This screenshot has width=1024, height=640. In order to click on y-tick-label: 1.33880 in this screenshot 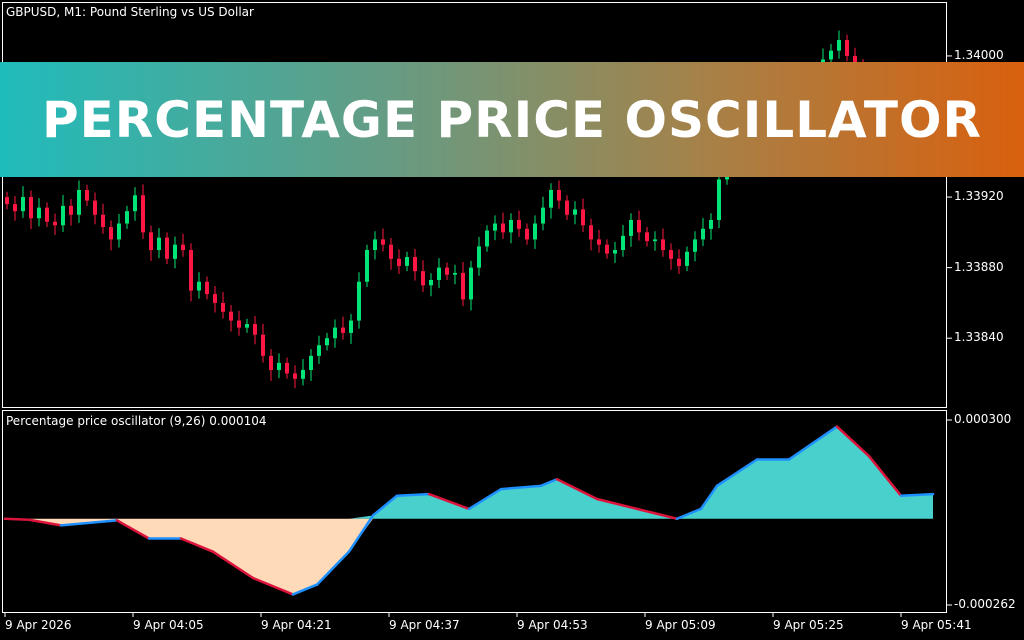, I will do `click(979, 266)`.